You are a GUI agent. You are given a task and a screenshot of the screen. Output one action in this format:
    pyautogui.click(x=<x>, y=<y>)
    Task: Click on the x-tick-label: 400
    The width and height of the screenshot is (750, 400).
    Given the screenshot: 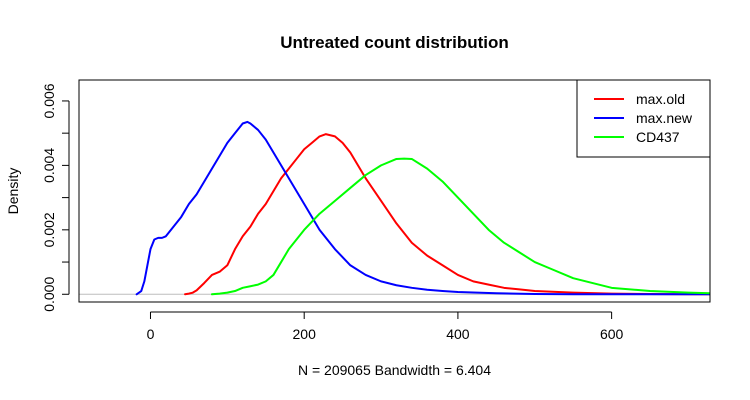 What is the action you would take?
    pyautogui.click(x=458, y=334)
    